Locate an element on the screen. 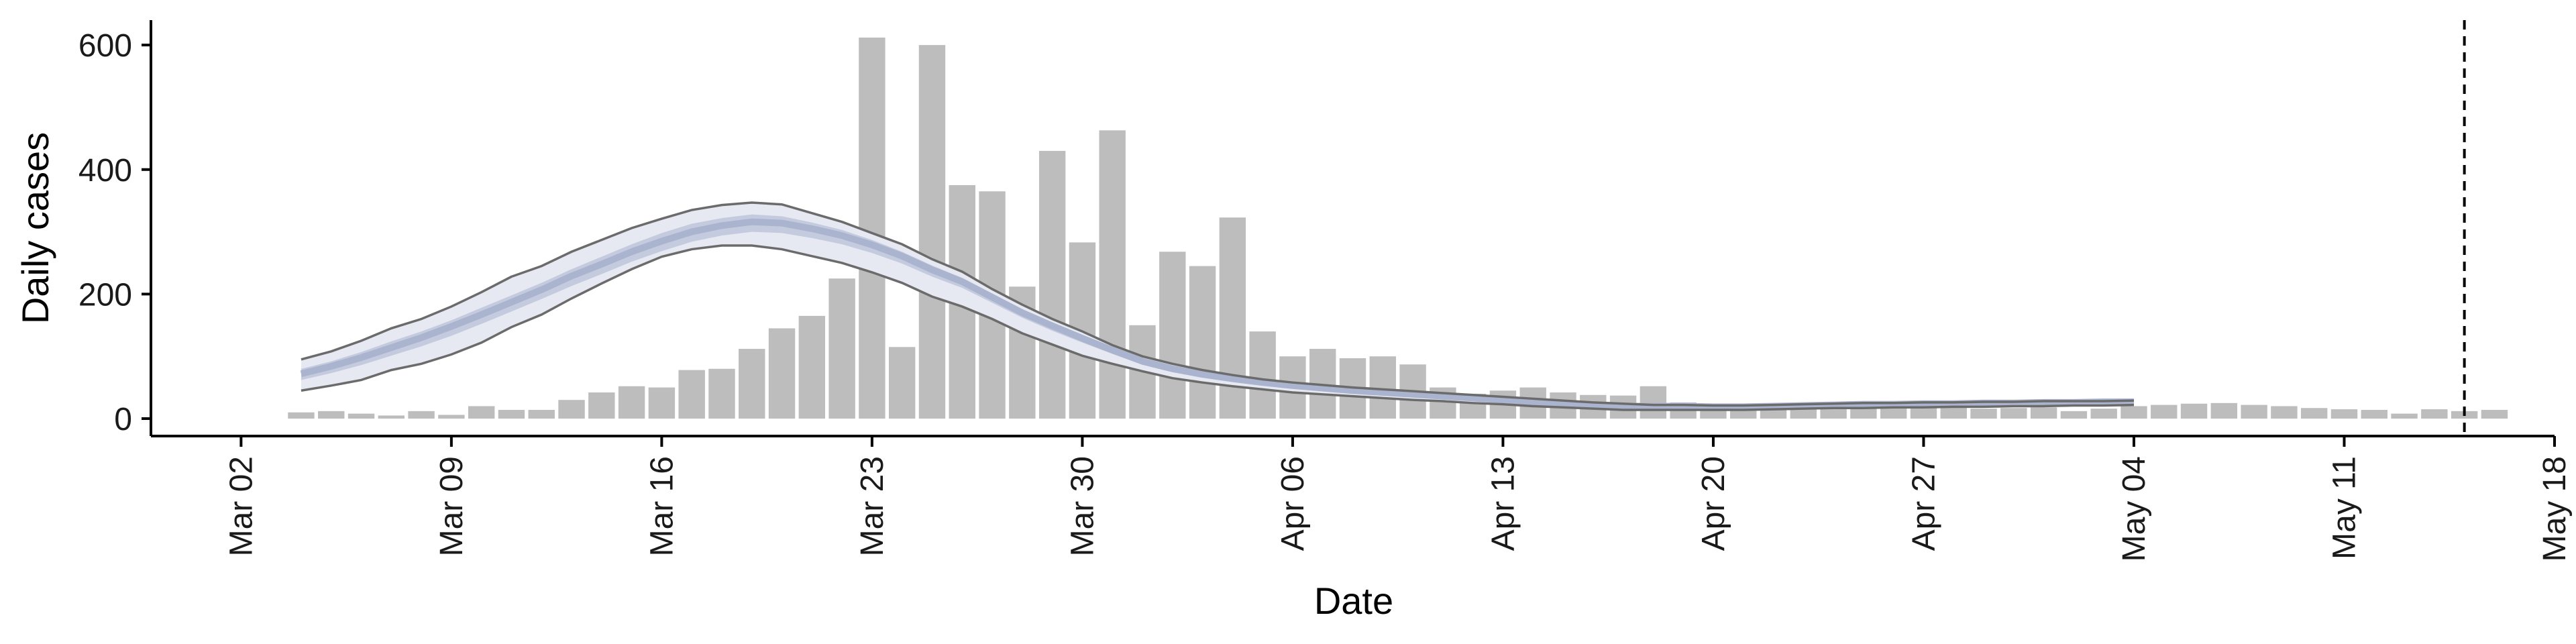  x-tick-label: Mar 02 is located at coordinates (241, 506).